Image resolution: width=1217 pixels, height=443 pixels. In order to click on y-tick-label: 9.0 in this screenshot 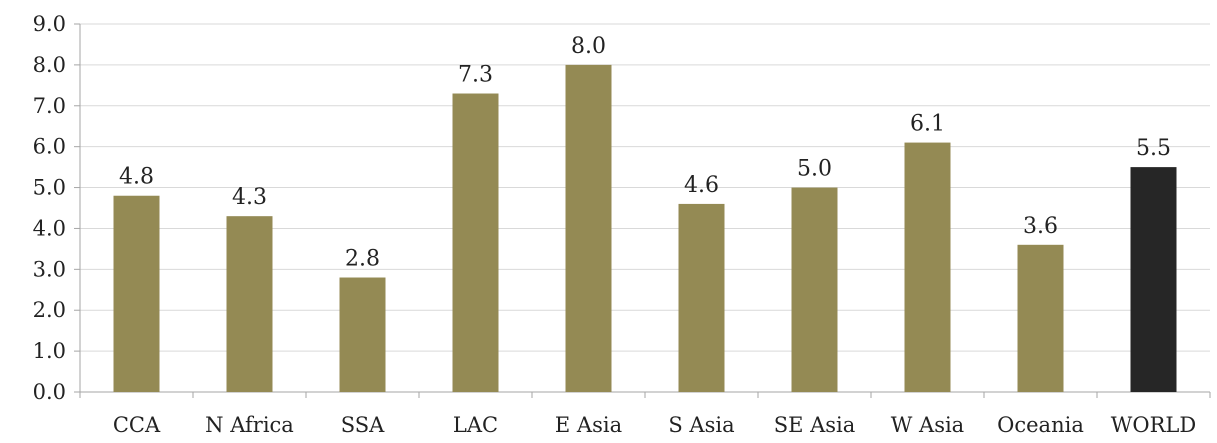, I will do `click(49, 24)`.